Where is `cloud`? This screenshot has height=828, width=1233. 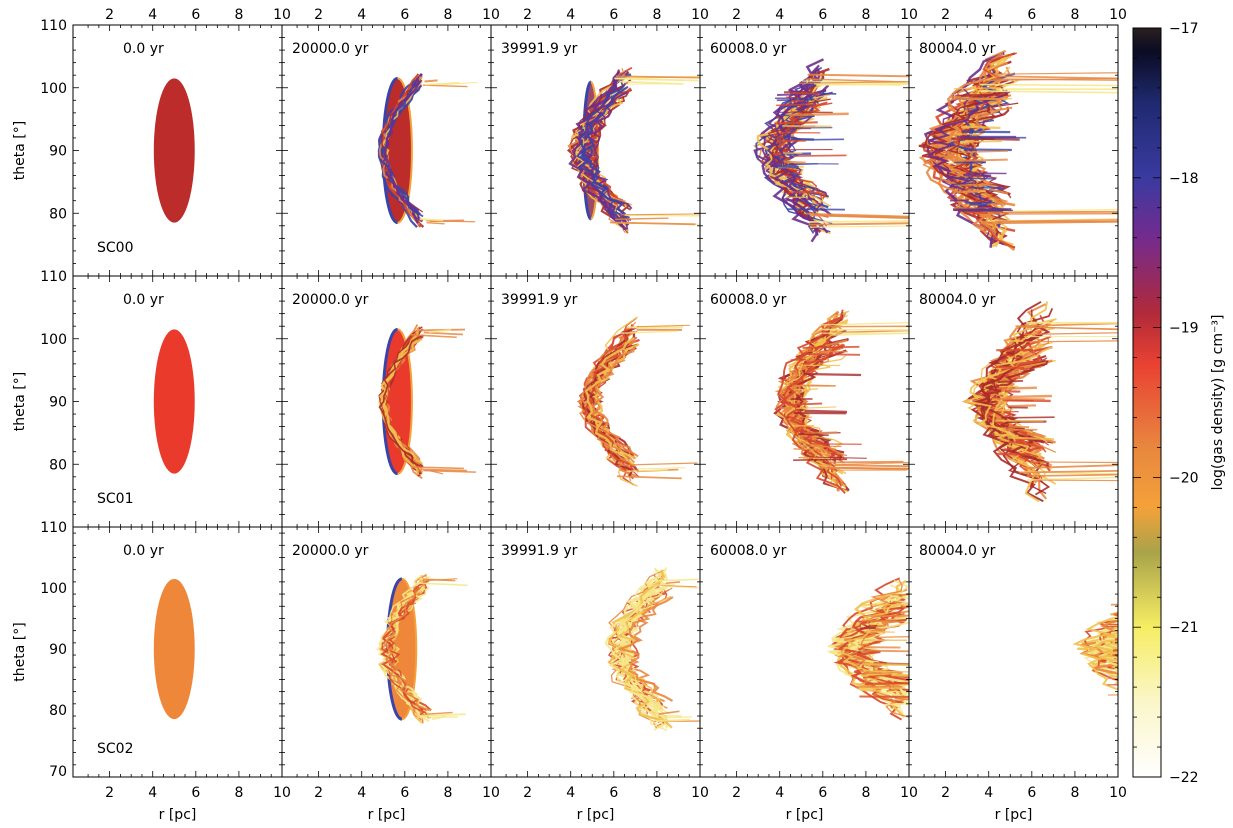 cloud is located at coordinates (174, 401).